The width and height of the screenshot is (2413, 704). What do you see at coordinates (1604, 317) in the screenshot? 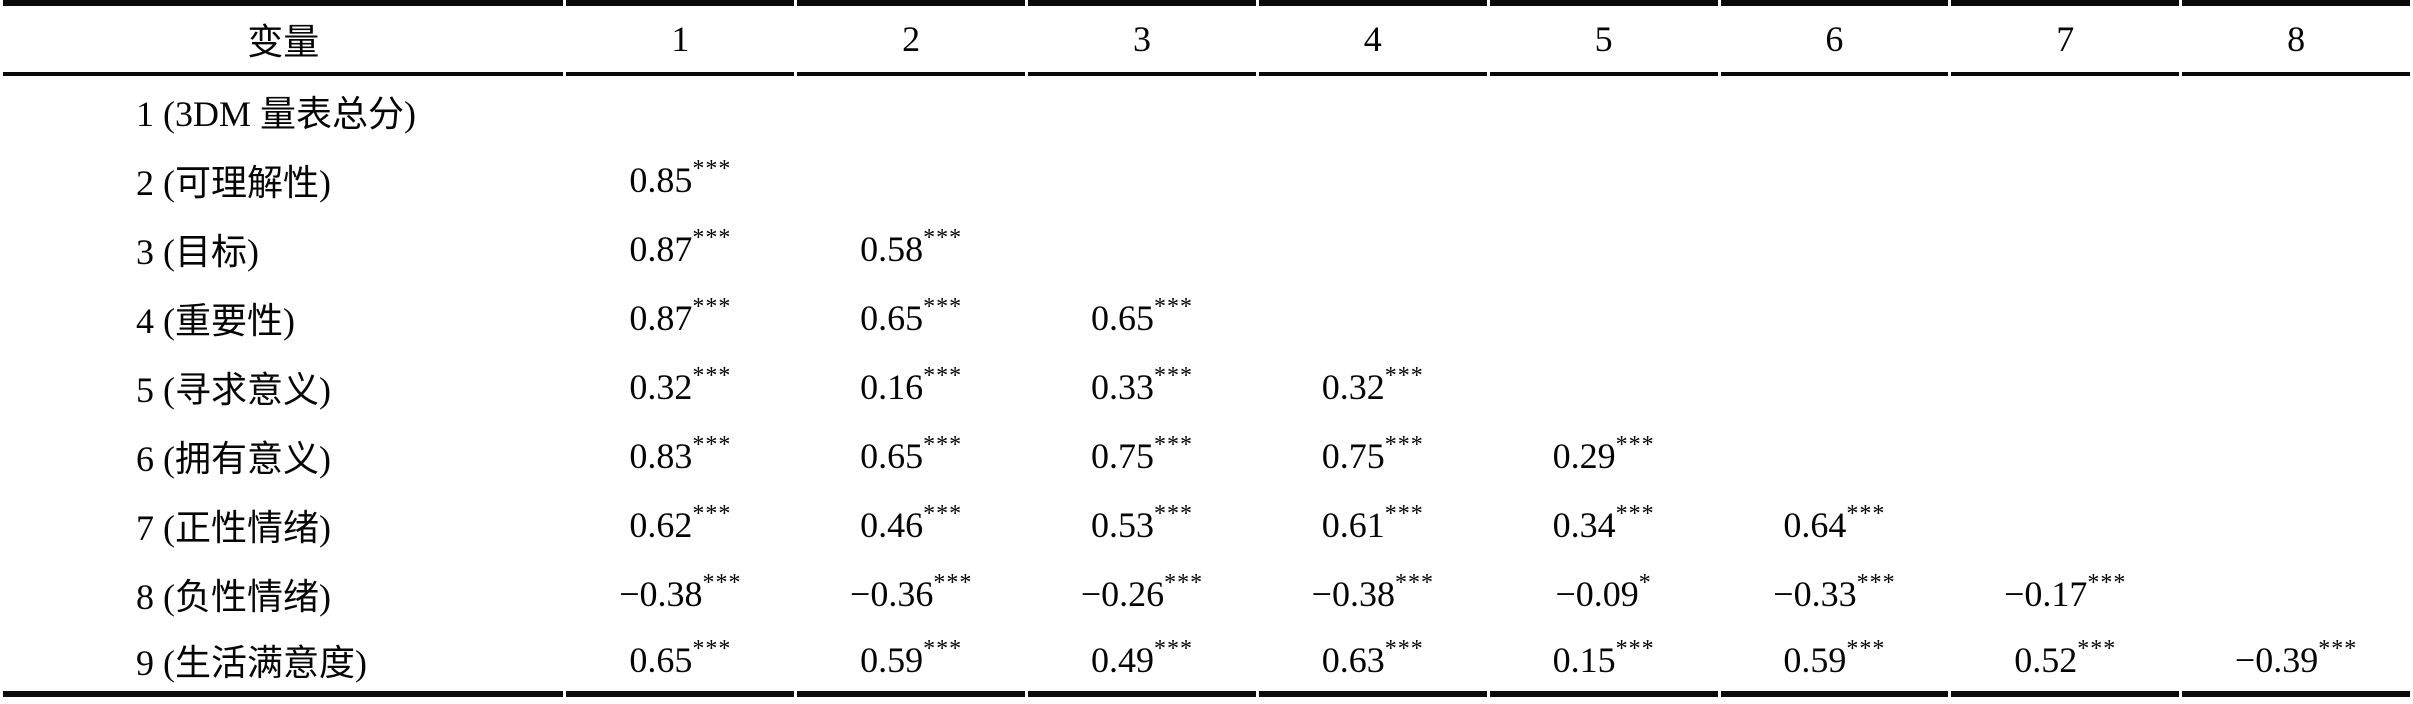
I see `cell-r4-c5` at bounding box center [1604, 317].